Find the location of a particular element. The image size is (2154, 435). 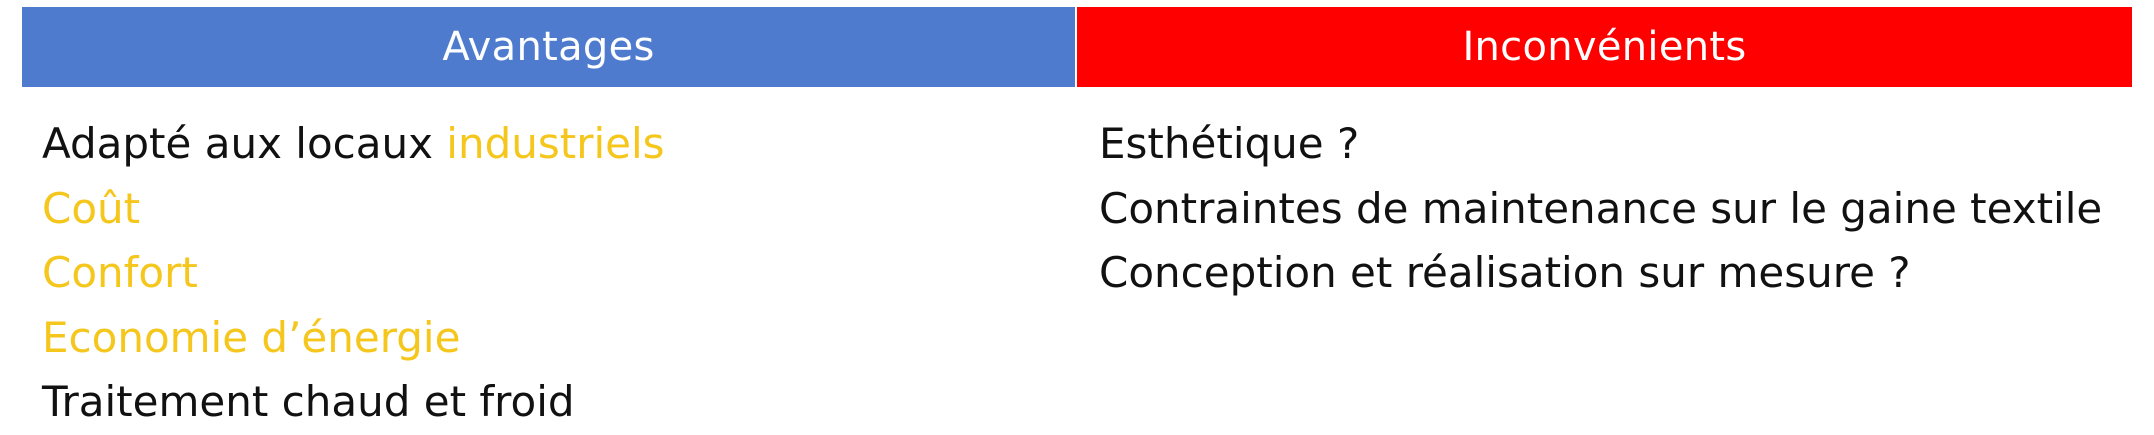

advantage-item-text: Adapté aux locaux is located at coordinates (244, 143).